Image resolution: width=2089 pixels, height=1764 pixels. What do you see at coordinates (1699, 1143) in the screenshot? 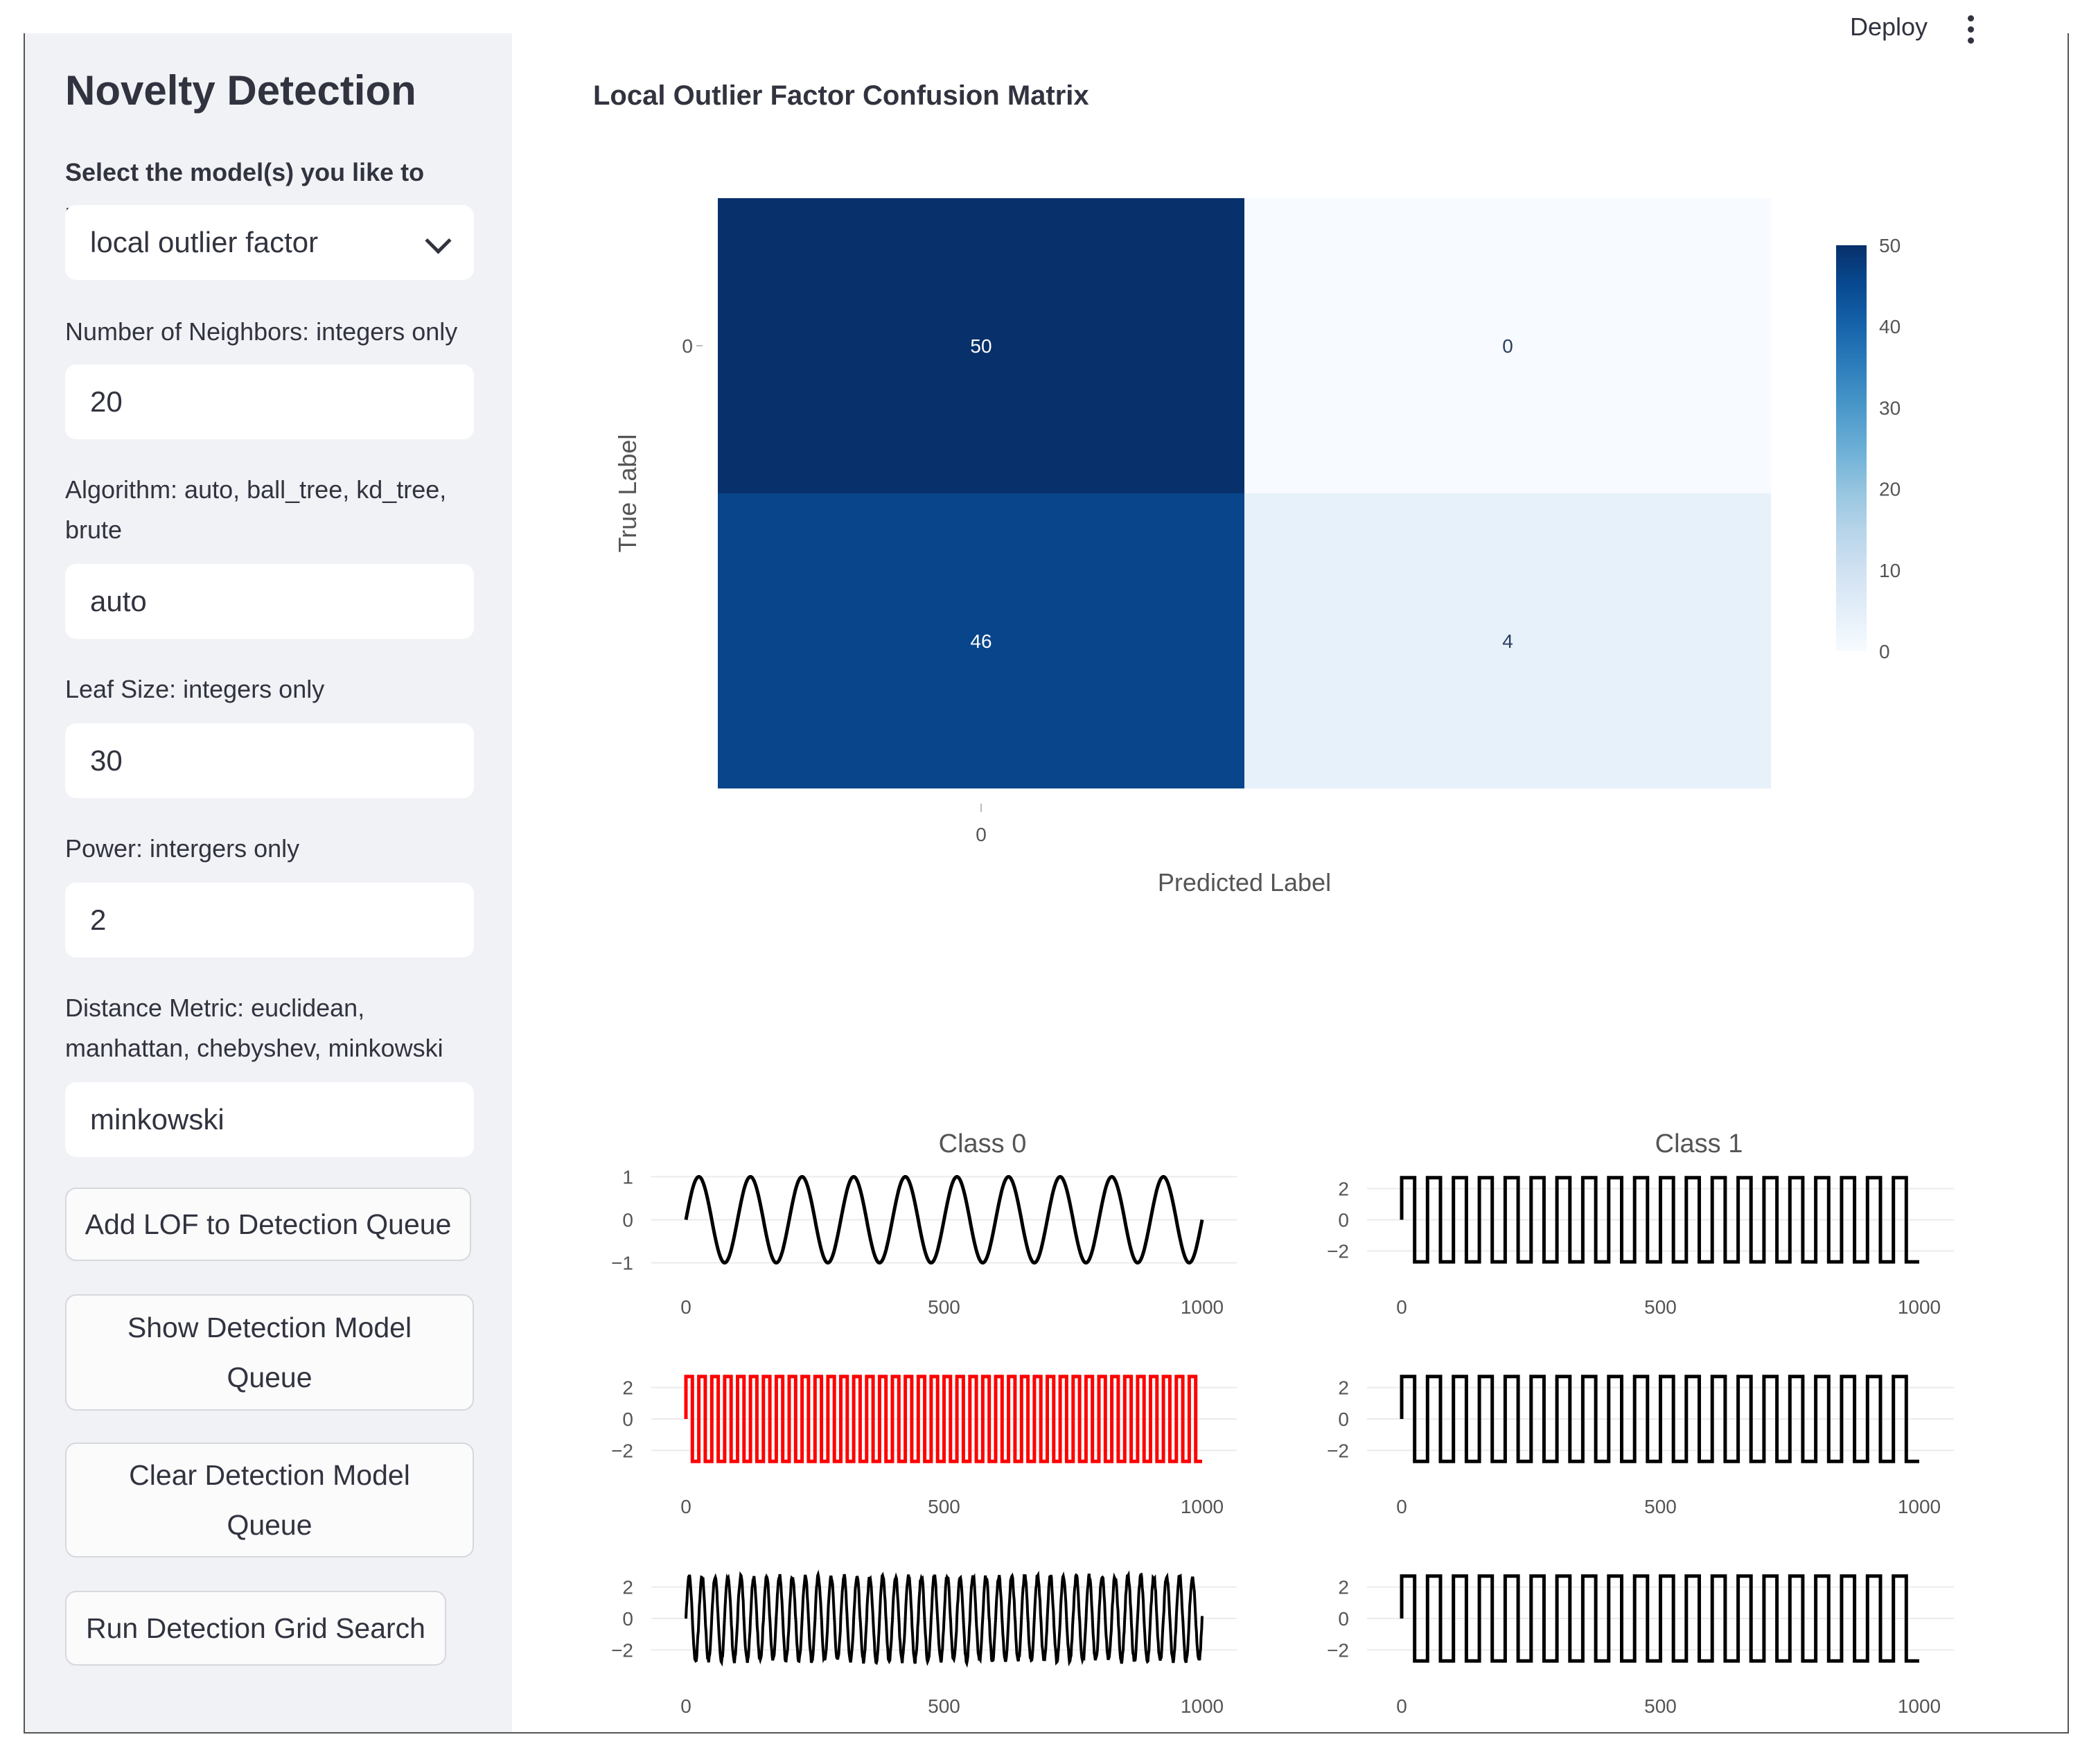
I see `subplot-title: Class 1` at bounding box center [1699, 1143].